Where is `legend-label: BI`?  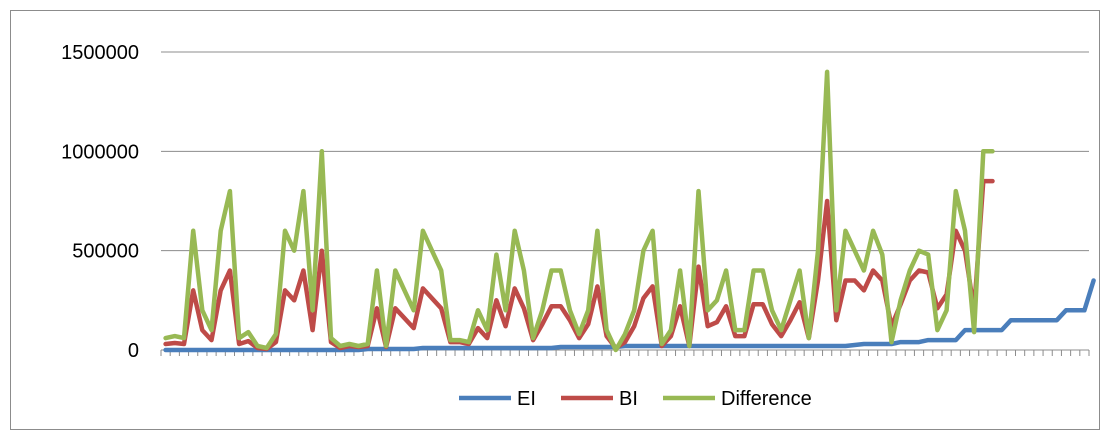
legend-label: BI is located at coordinates (628, 399).